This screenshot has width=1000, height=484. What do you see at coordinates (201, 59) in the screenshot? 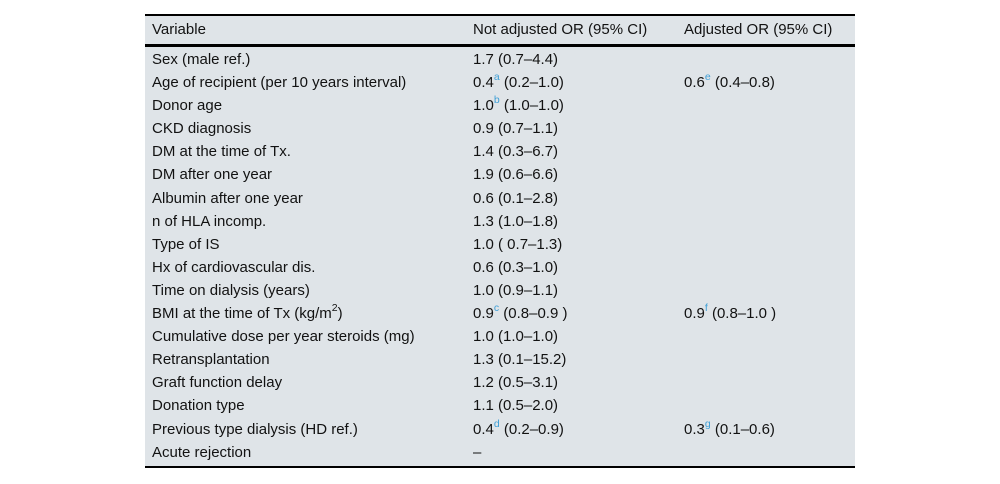
I see `cell-variable: Sex (male ref.)` at bounding box center [201, 59].